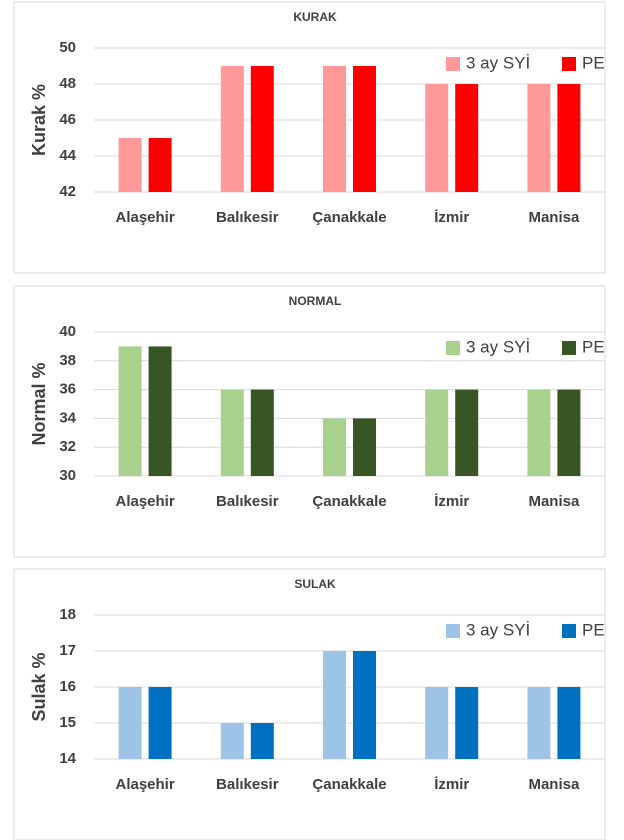 Image resolution: width=624 pixels, height=840 pixels. Describe the element at coordinates (67, 191) in the screenshot. I see `y-tick-label: 42` at that location.